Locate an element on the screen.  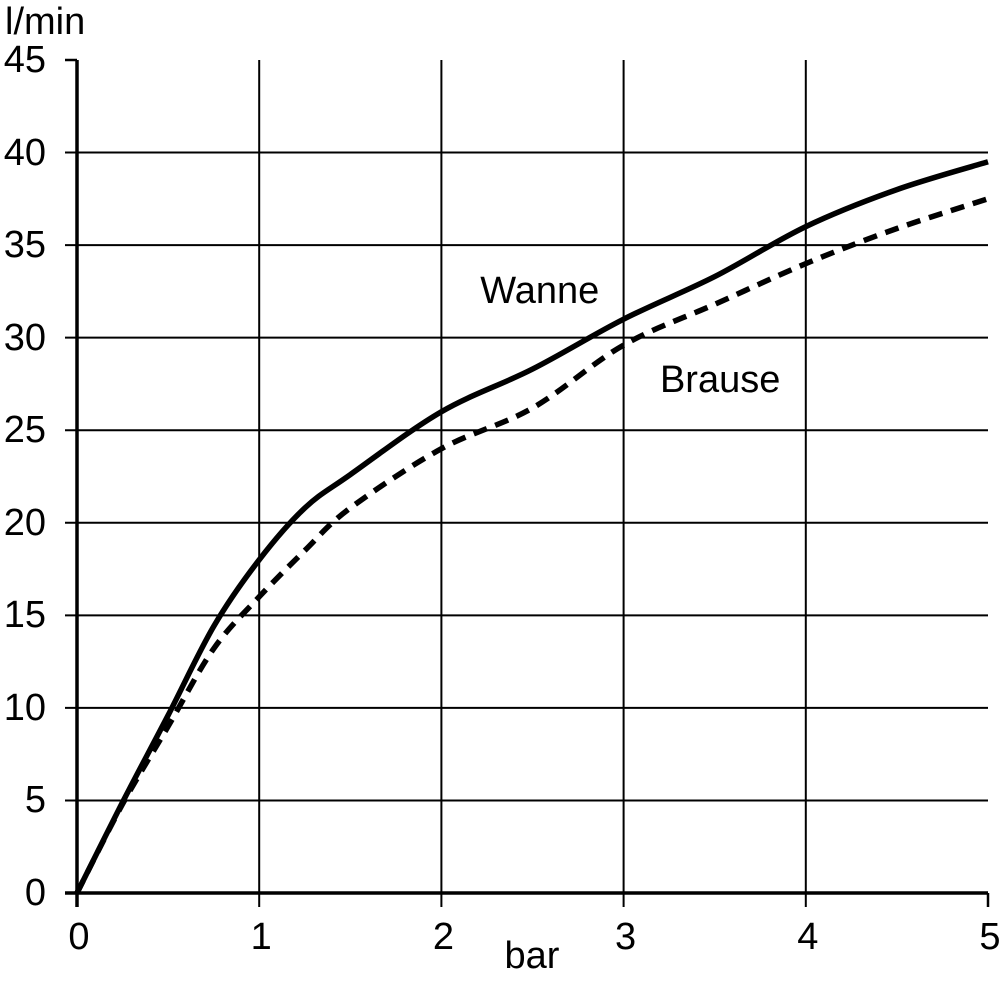
y-tick-label-25: 25 is located at coordinates (24, 430).